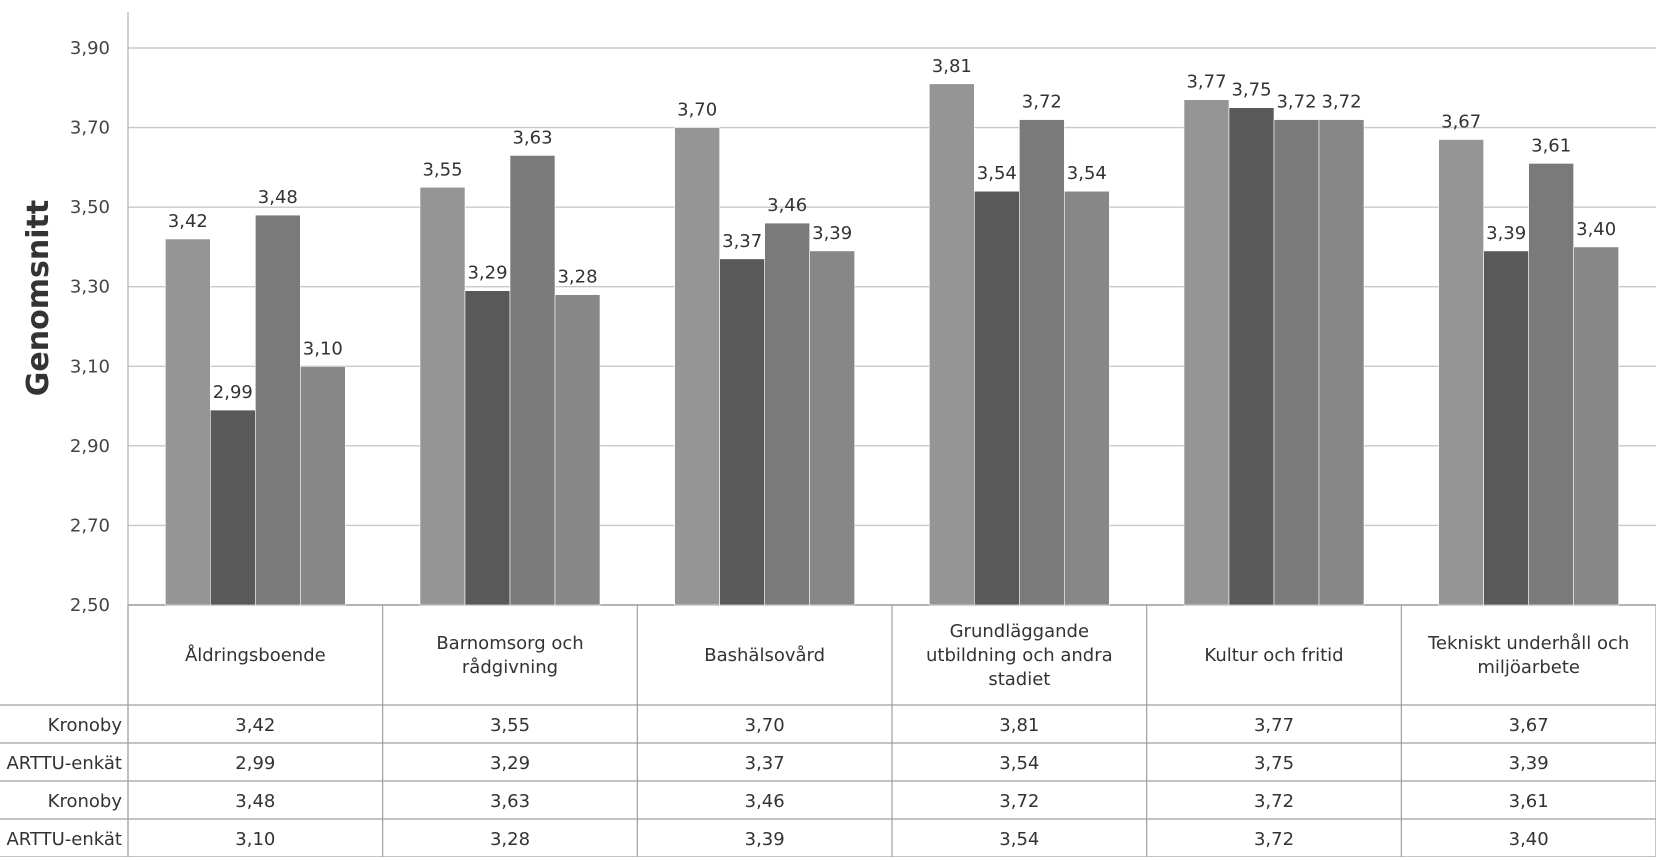 Image resolution: width=1656 pixels, height=861 pixels. Describe the element at coordinates (1596, 229) in the screenshot. I see `data-label: 3,40` at that location.